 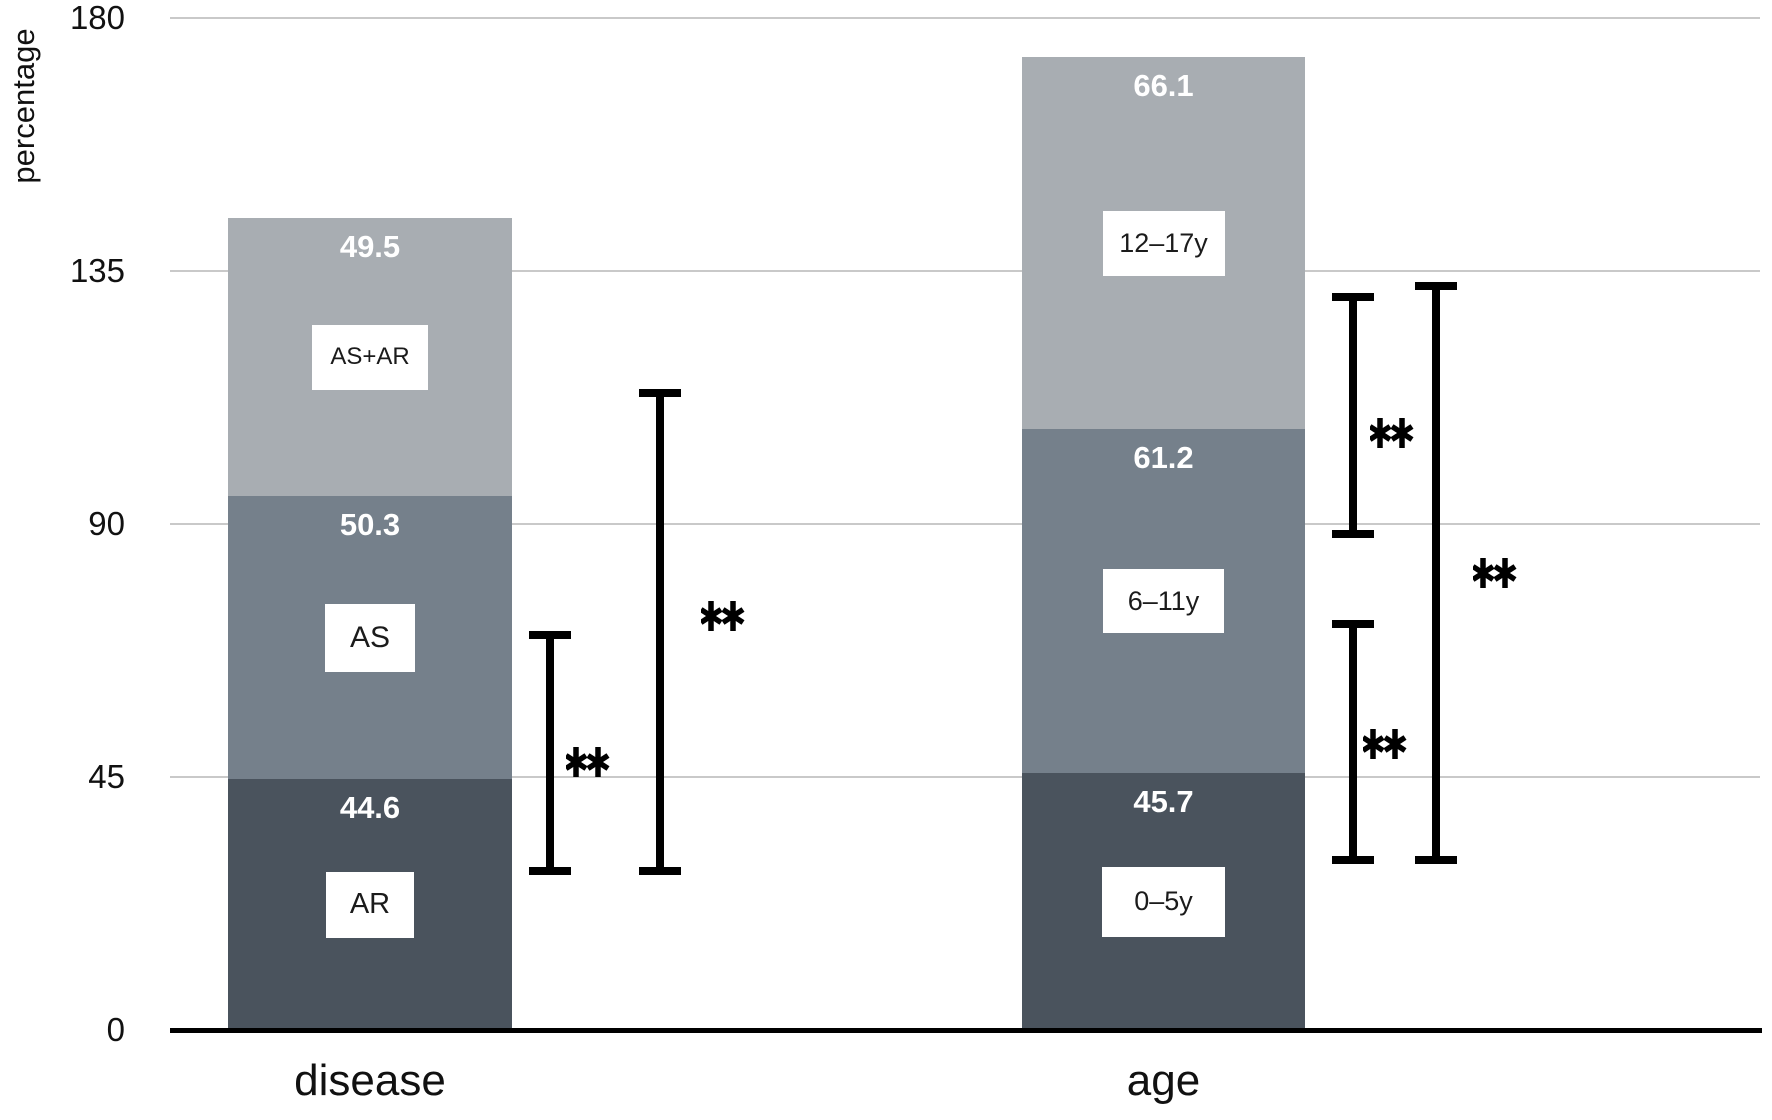 What do you see at coordinates (1163, 85) in the screenshot?
I see `segment-value: 66.1` at bounding box center [1163, 85].